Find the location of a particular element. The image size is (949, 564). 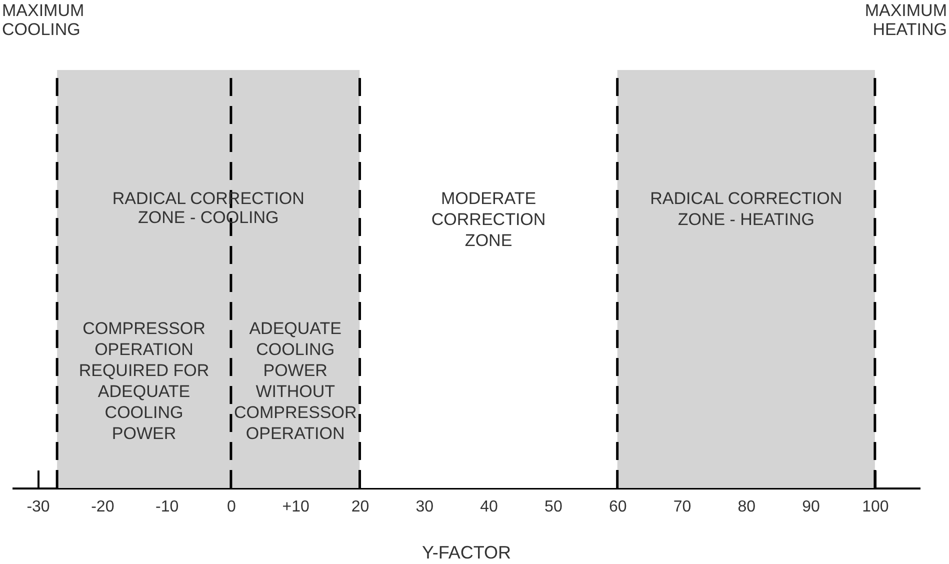

x-tick-label: 0 is located at coordinates (231, 507).